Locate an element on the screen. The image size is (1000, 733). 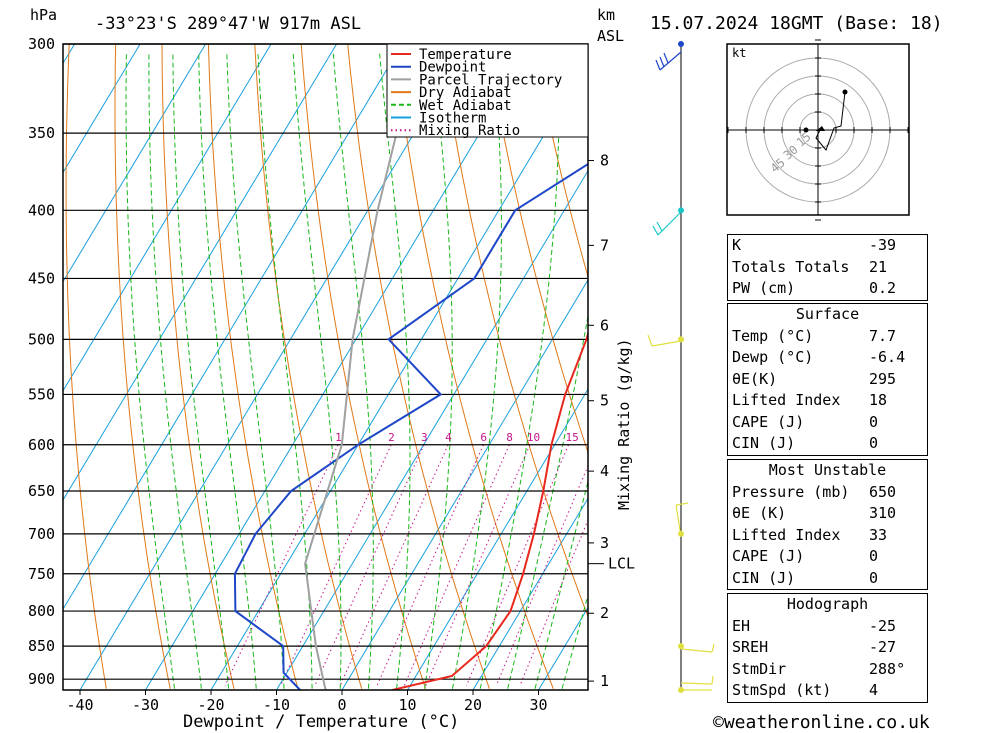
surface-row: CIN (J) 0 is located at coordinates (827, 444).